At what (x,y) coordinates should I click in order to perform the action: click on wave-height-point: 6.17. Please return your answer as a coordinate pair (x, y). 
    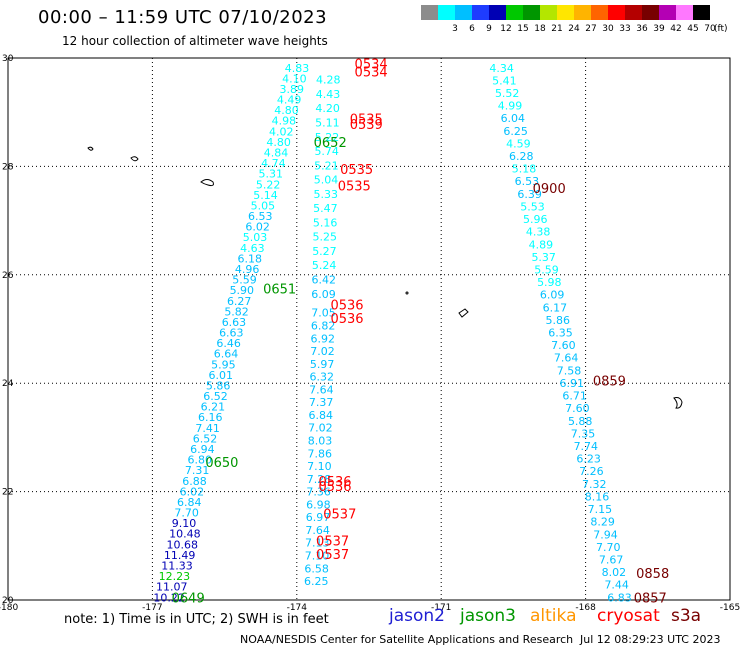
    Looking at the image, I should click on (555, 307).